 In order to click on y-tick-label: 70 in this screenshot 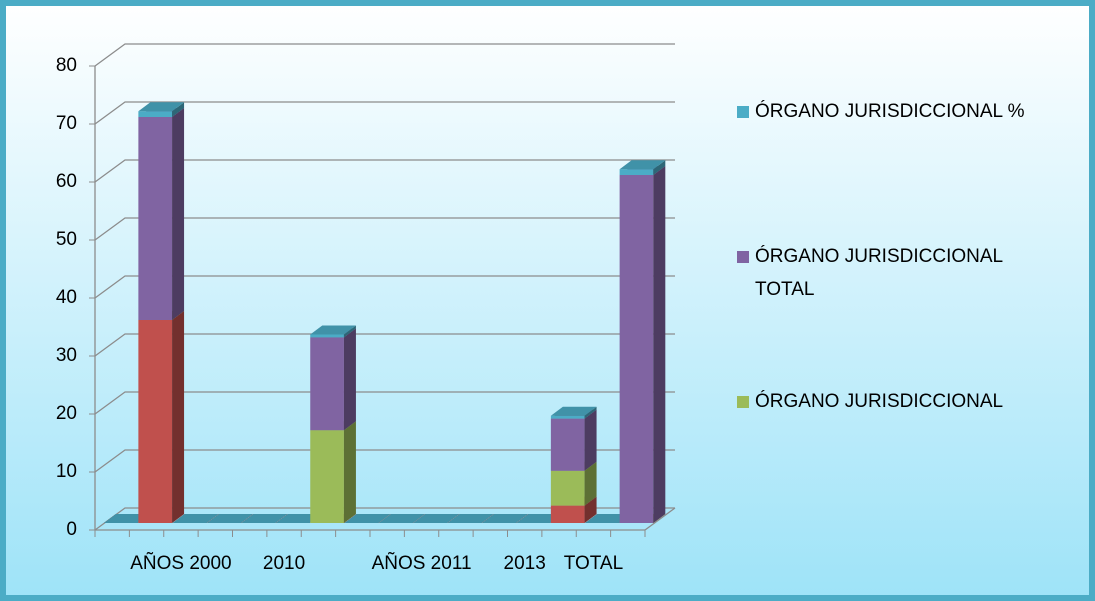, I will do `click(66, 123)`.